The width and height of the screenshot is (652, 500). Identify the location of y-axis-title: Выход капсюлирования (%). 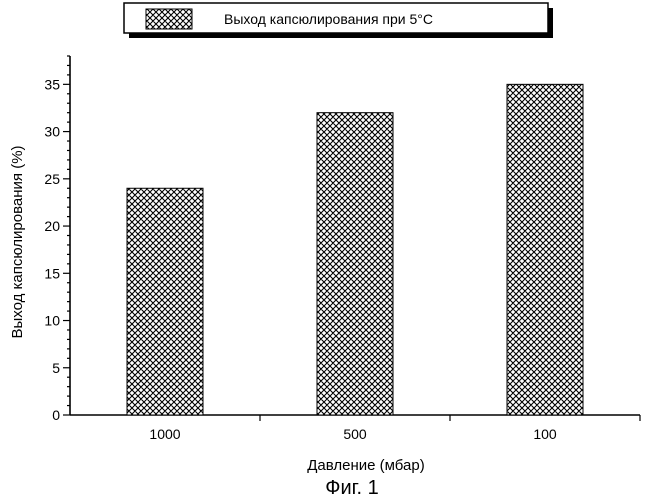
(17, 241).